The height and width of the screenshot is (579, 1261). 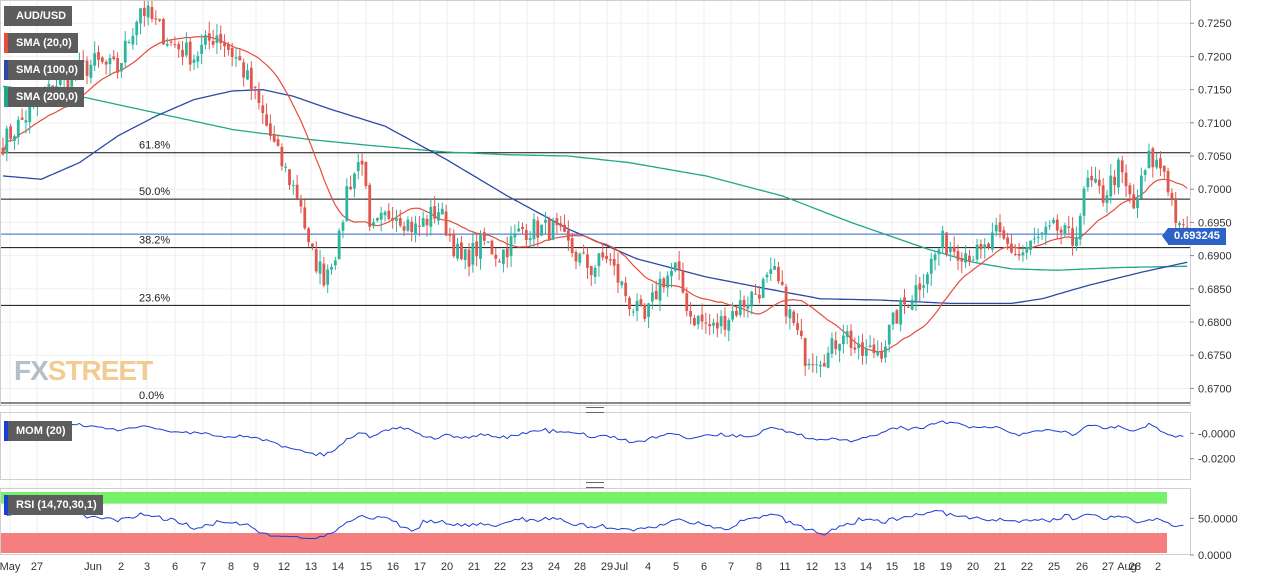 I want to click on rsi-tick-label: 50.0000, so click(x=1218, y=519).